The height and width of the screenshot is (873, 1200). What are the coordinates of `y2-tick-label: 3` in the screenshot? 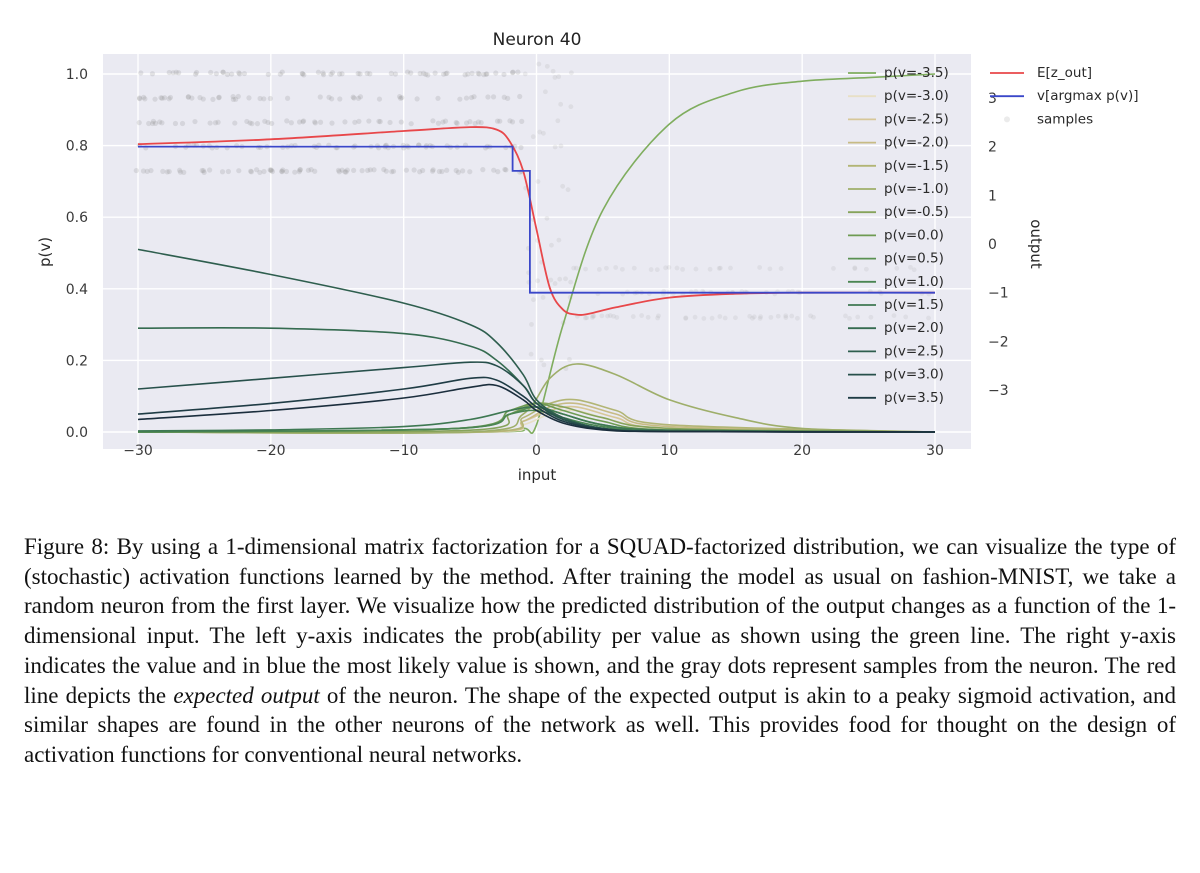 It's located at (992, 99).